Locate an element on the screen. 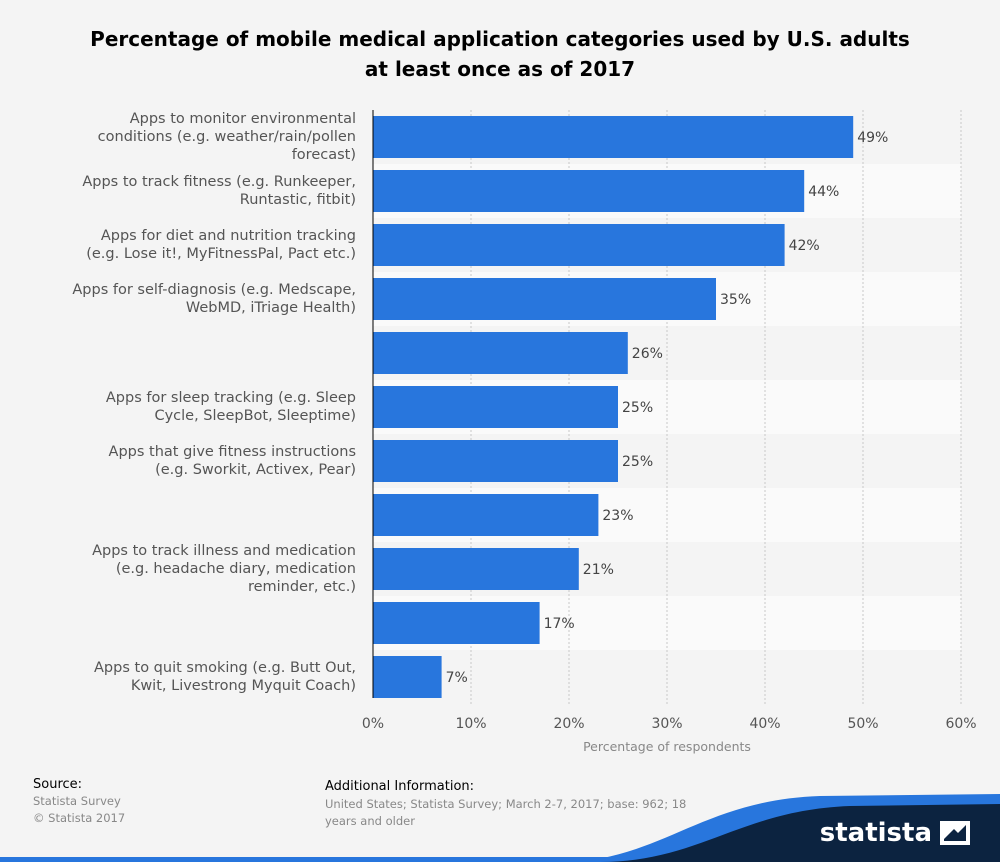 The width and height of the screenshot is (1000, 862). x-tick-label: 60% is located at coordinates (960, 724).